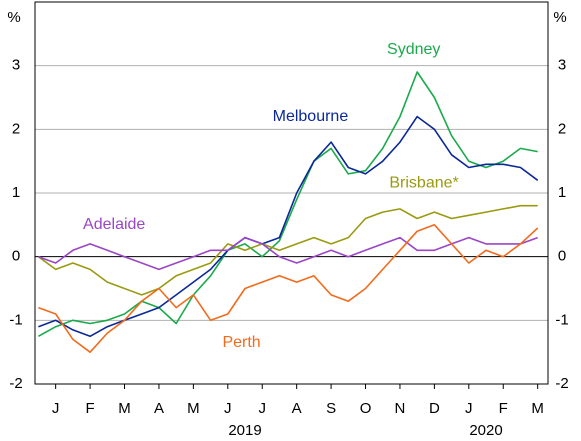 The image size is (581, 441). I want to click on x-tick-label: S, so click(331, 408).